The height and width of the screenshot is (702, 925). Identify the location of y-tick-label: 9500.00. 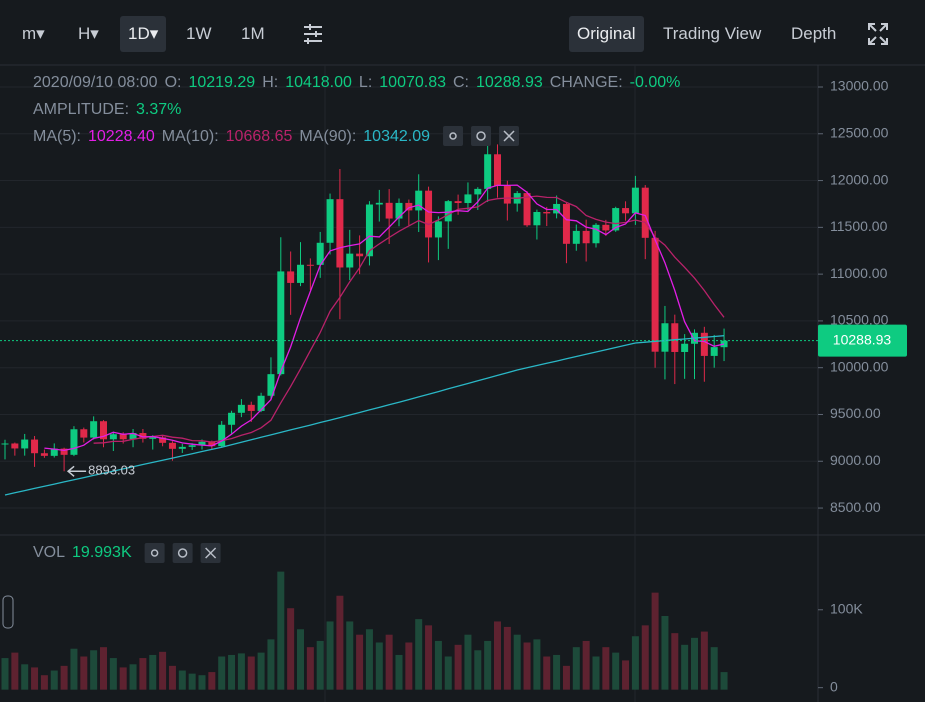
(855, 413).